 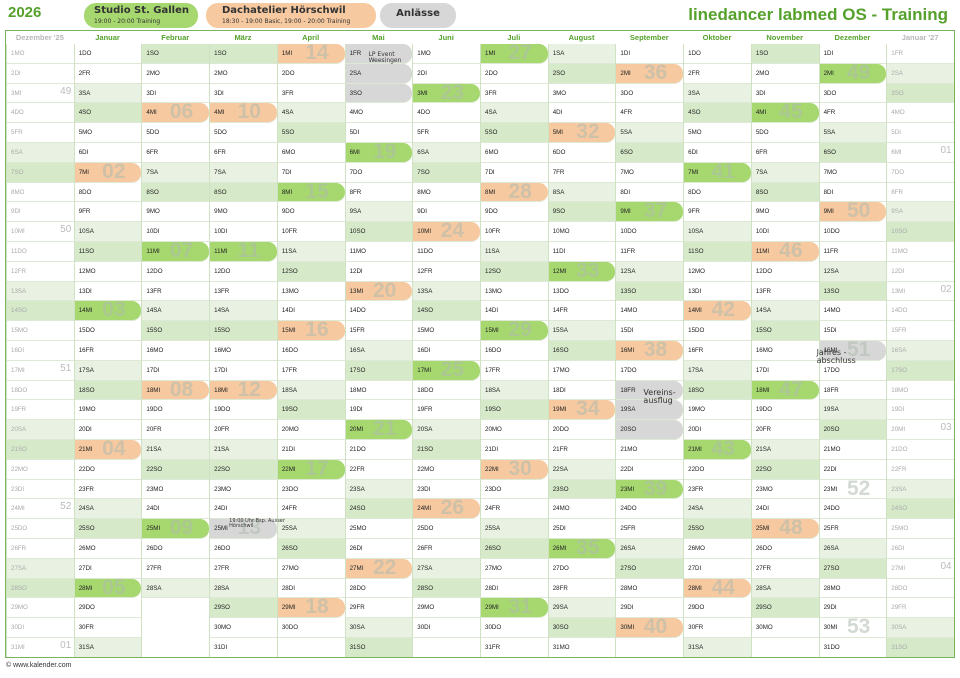 I want to click on day-cell: 5SO, so click(x=311, y=133).